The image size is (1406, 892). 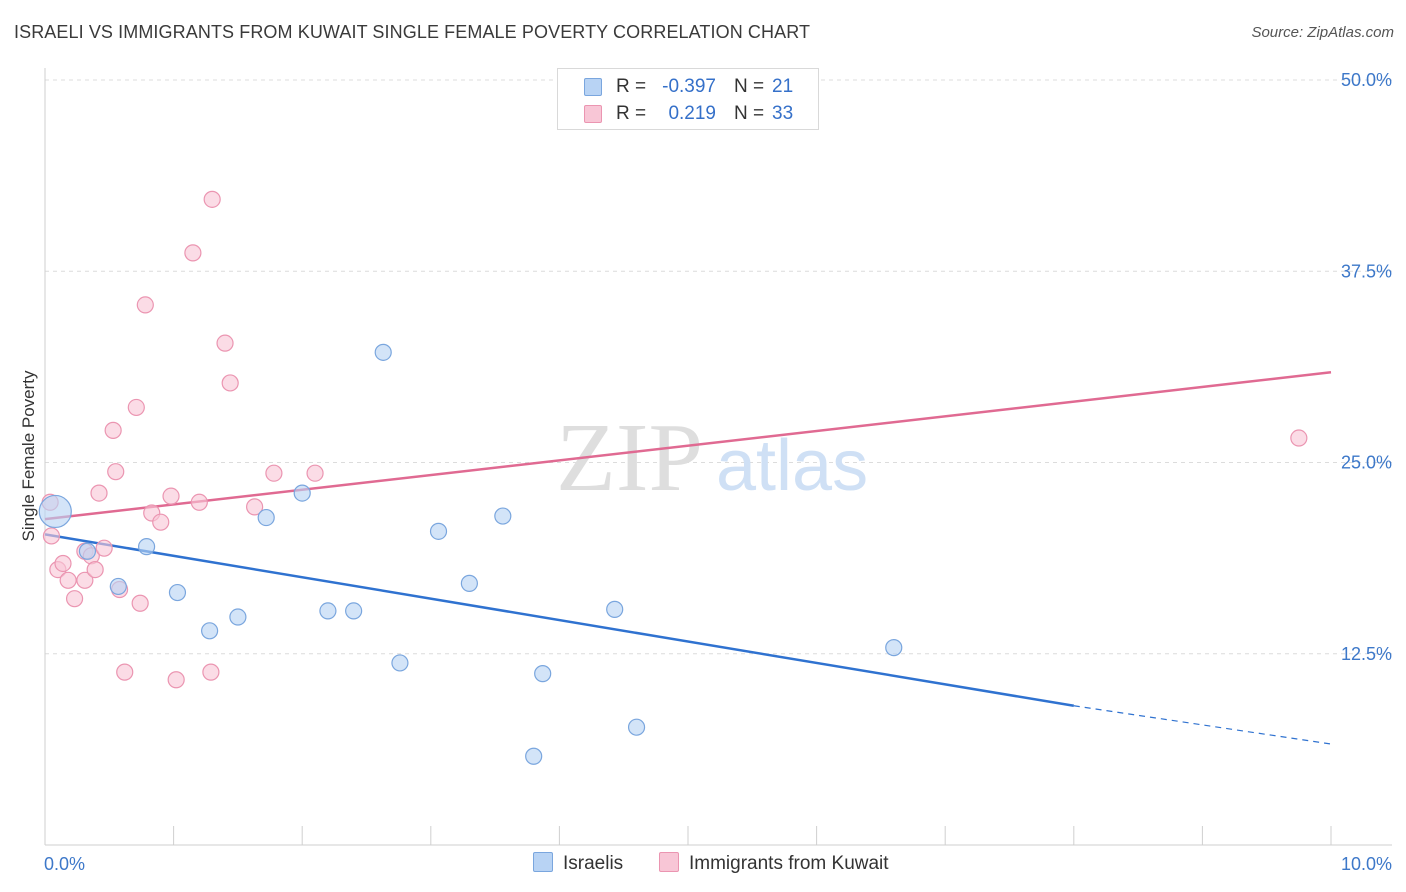 I want to click on legend-label-israelis: Israelis, so click(x=593, y=863).